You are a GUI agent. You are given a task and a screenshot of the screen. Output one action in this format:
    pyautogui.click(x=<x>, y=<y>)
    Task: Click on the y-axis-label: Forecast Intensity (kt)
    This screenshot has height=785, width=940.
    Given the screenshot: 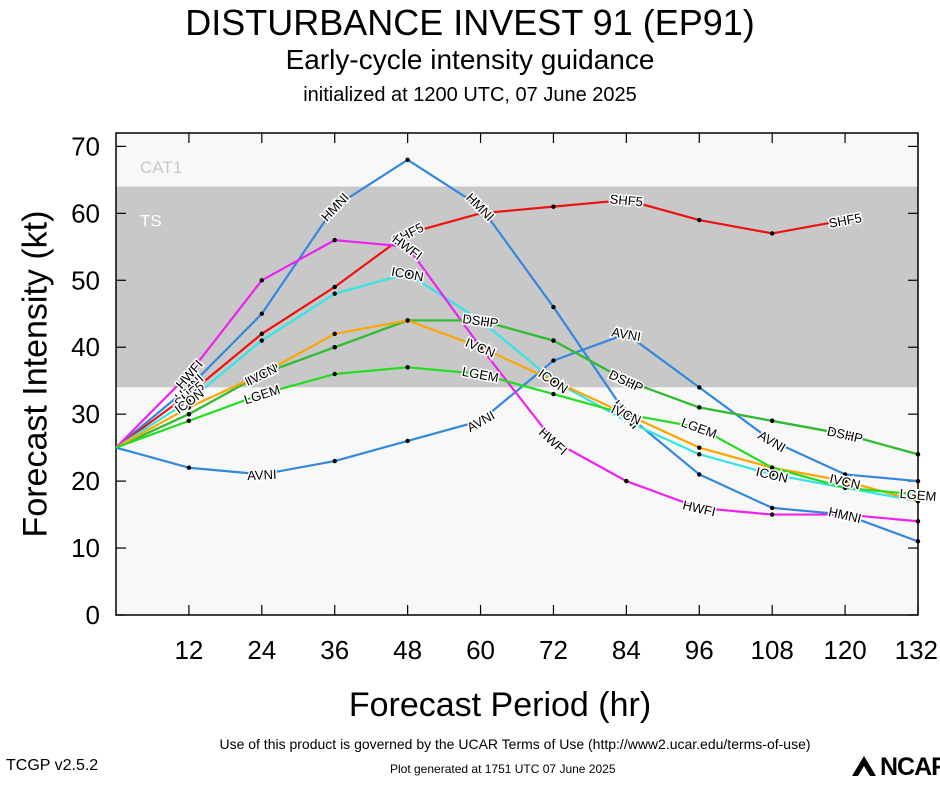 What is the action you would take?
    pyautogui.click(x=35, y=374)
    